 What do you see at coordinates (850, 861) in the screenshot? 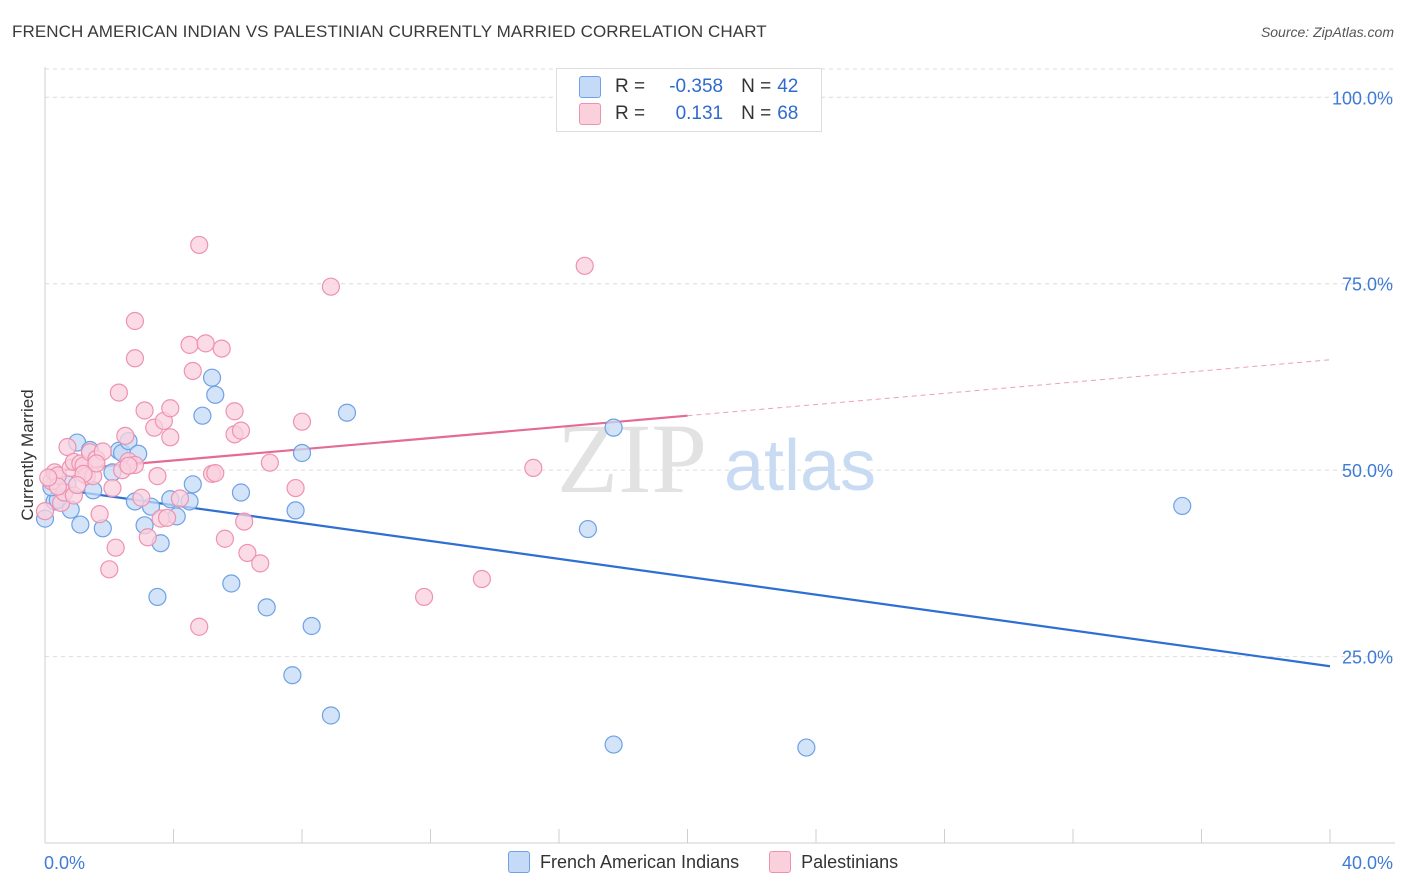
I see `series-label: Palestinians` at bounding box center [850, 861].